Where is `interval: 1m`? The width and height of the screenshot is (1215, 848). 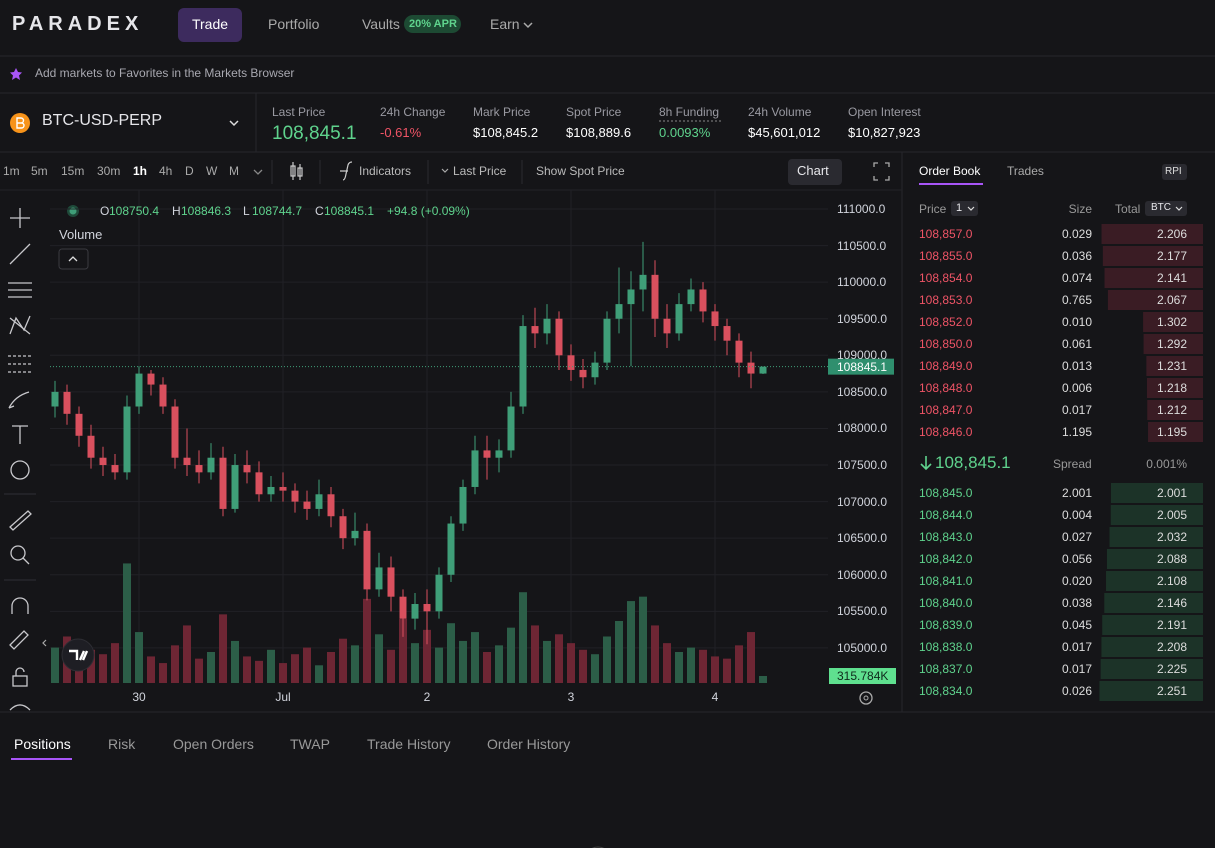
interval: 1m is located at coordinates (11, 171).